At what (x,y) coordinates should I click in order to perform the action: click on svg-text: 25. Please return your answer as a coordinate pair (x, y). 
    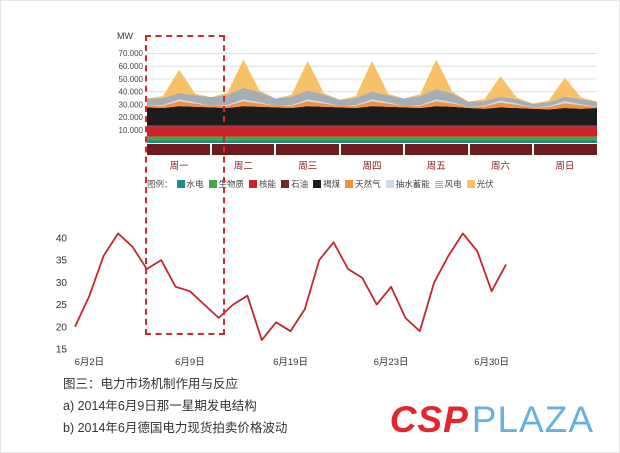
    Looking at the image, I should click on (62, 305).